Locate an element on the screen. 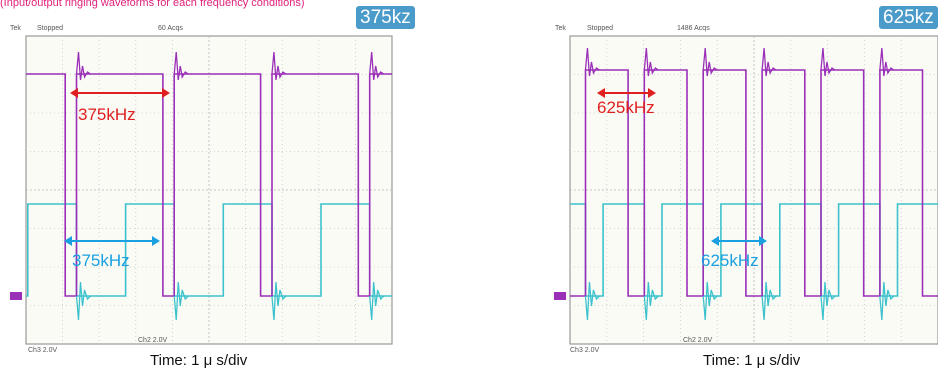 This screenshot has width=938, height=374. blue-measure-label: 625kHz is located at coordinates (730, 260).